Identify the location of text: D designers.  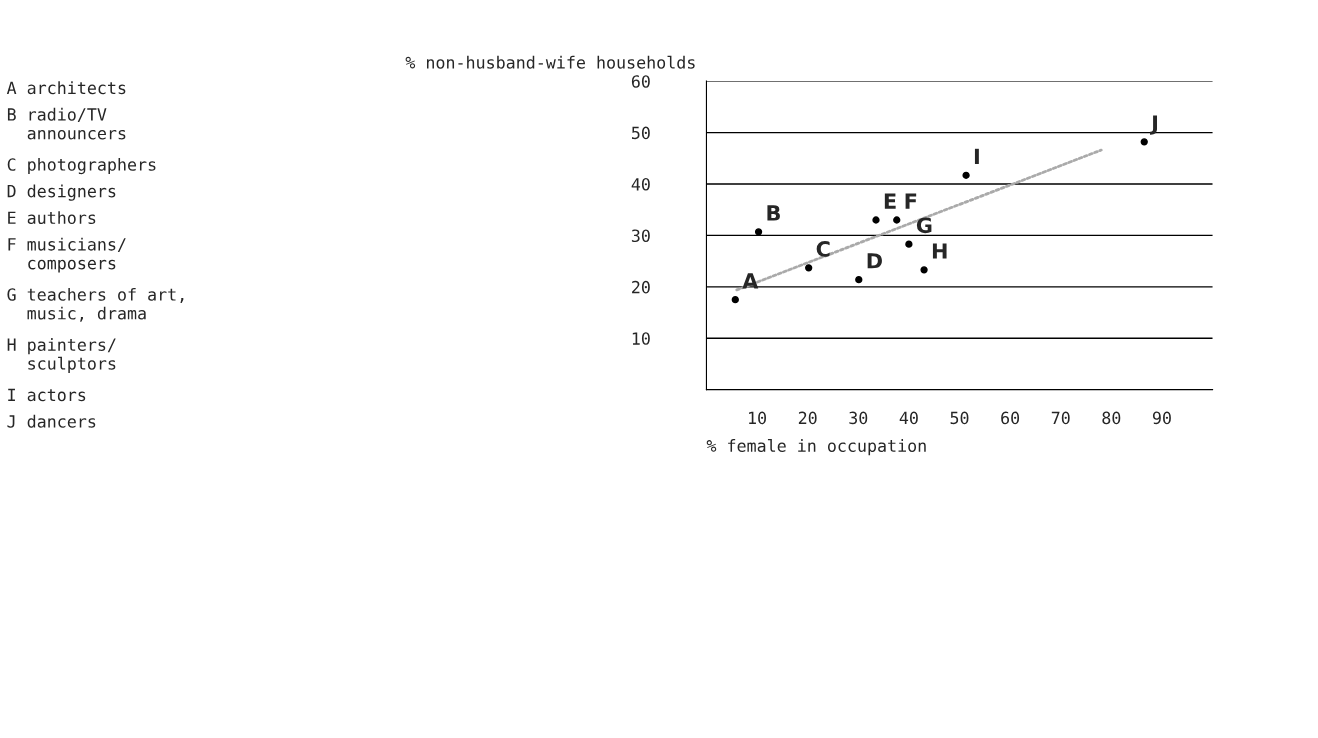
(61, 192).